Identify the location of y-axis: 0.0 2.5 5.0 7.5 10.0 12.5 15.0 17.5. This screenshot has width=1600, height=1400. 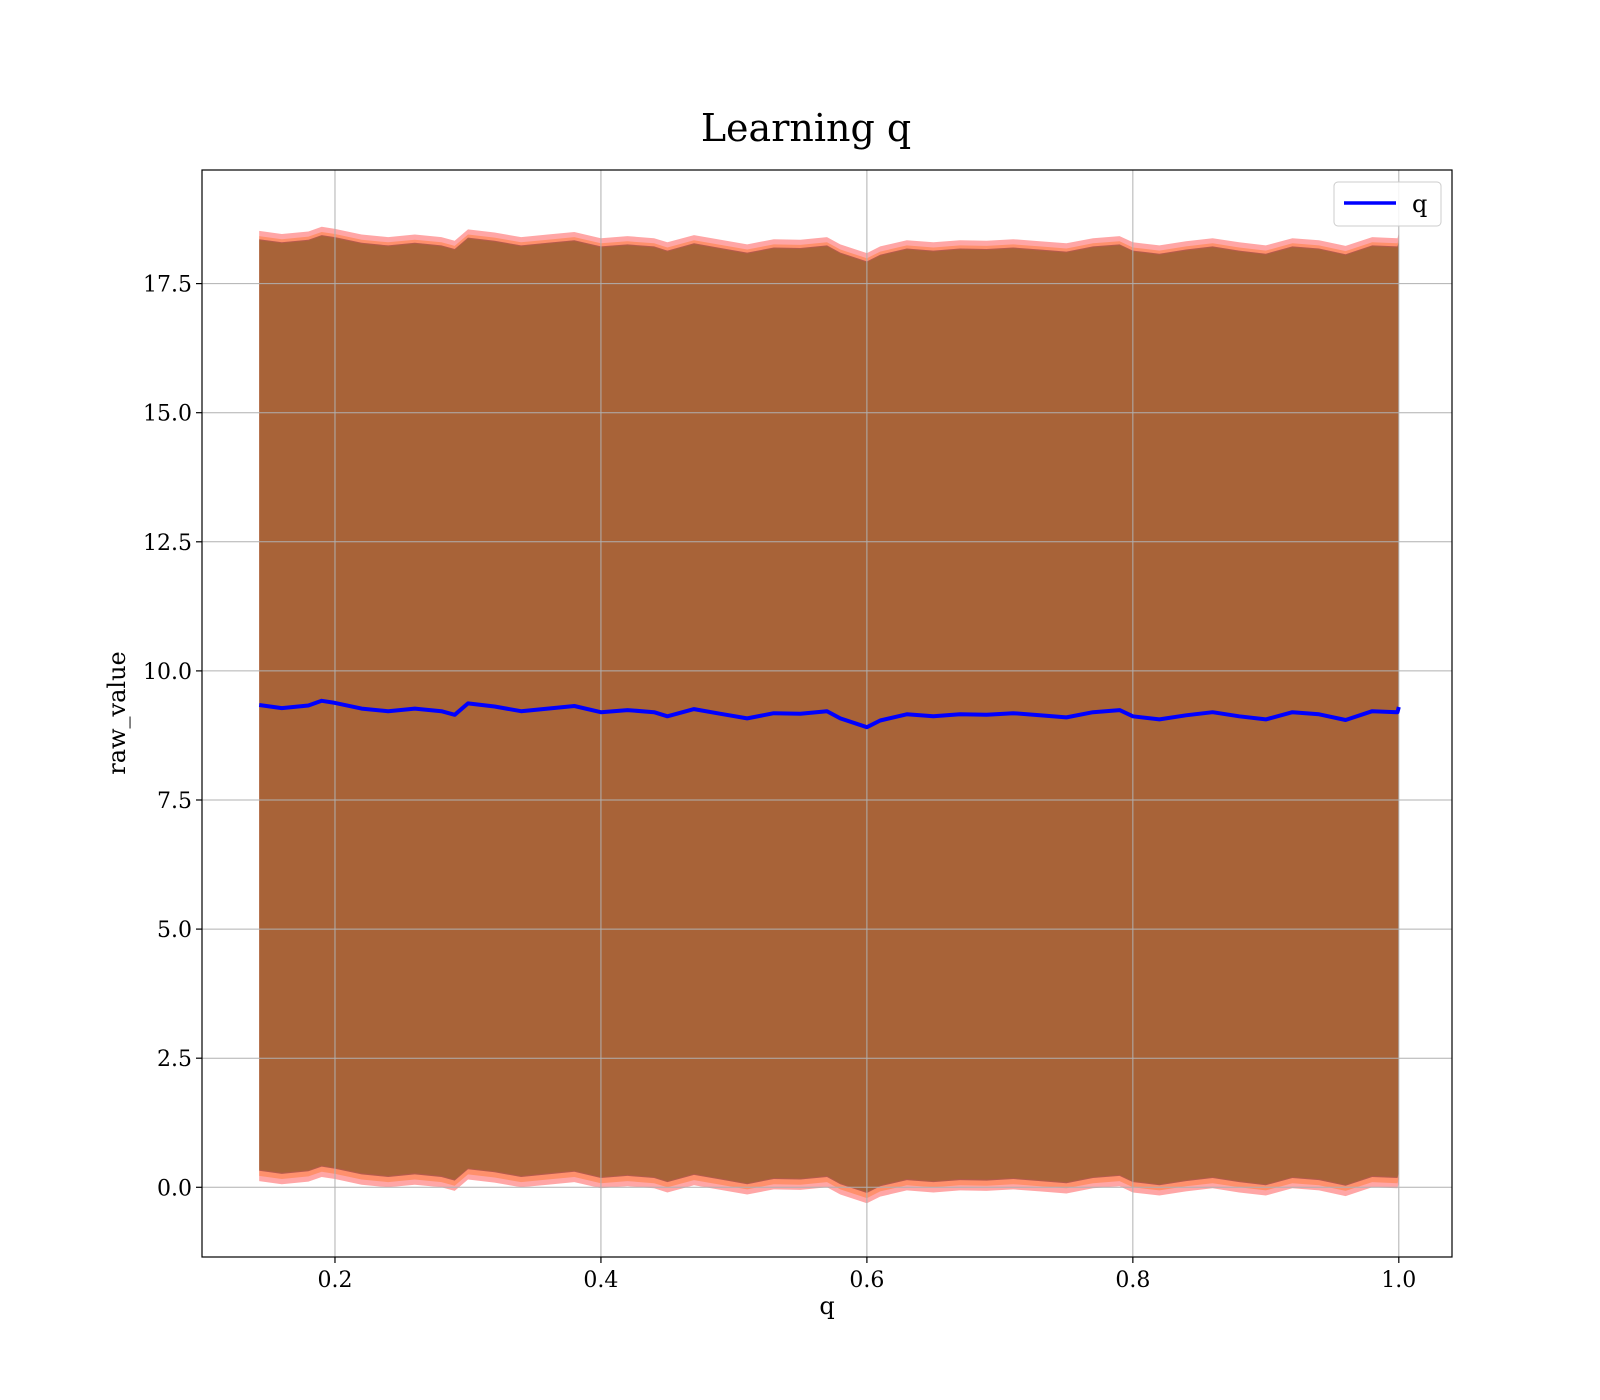
(172, 737).